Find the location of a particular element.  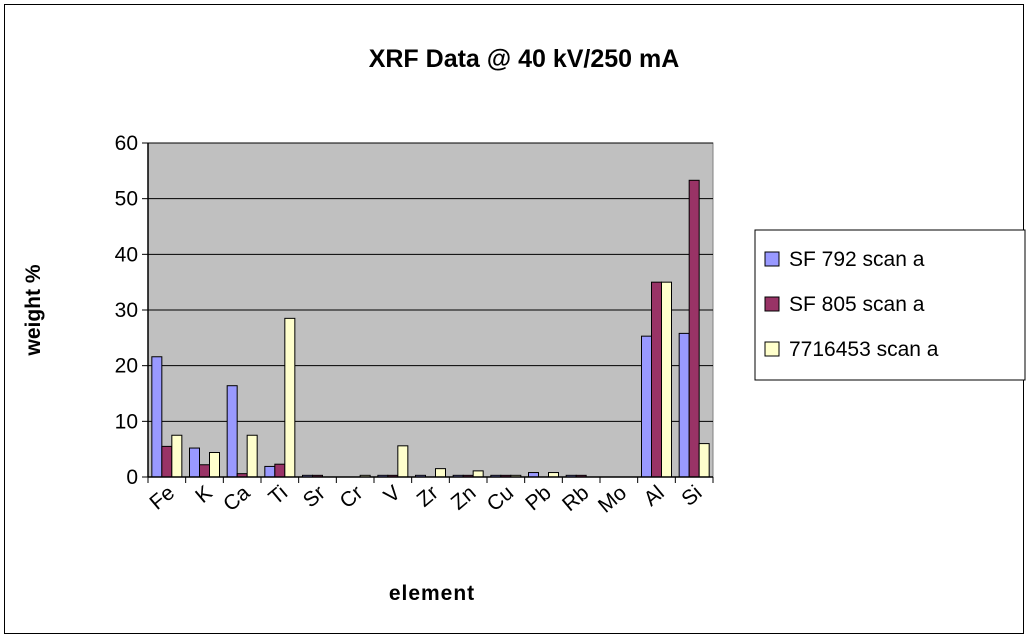

y-tick-label: 20 is located at coordinates (126, 366).